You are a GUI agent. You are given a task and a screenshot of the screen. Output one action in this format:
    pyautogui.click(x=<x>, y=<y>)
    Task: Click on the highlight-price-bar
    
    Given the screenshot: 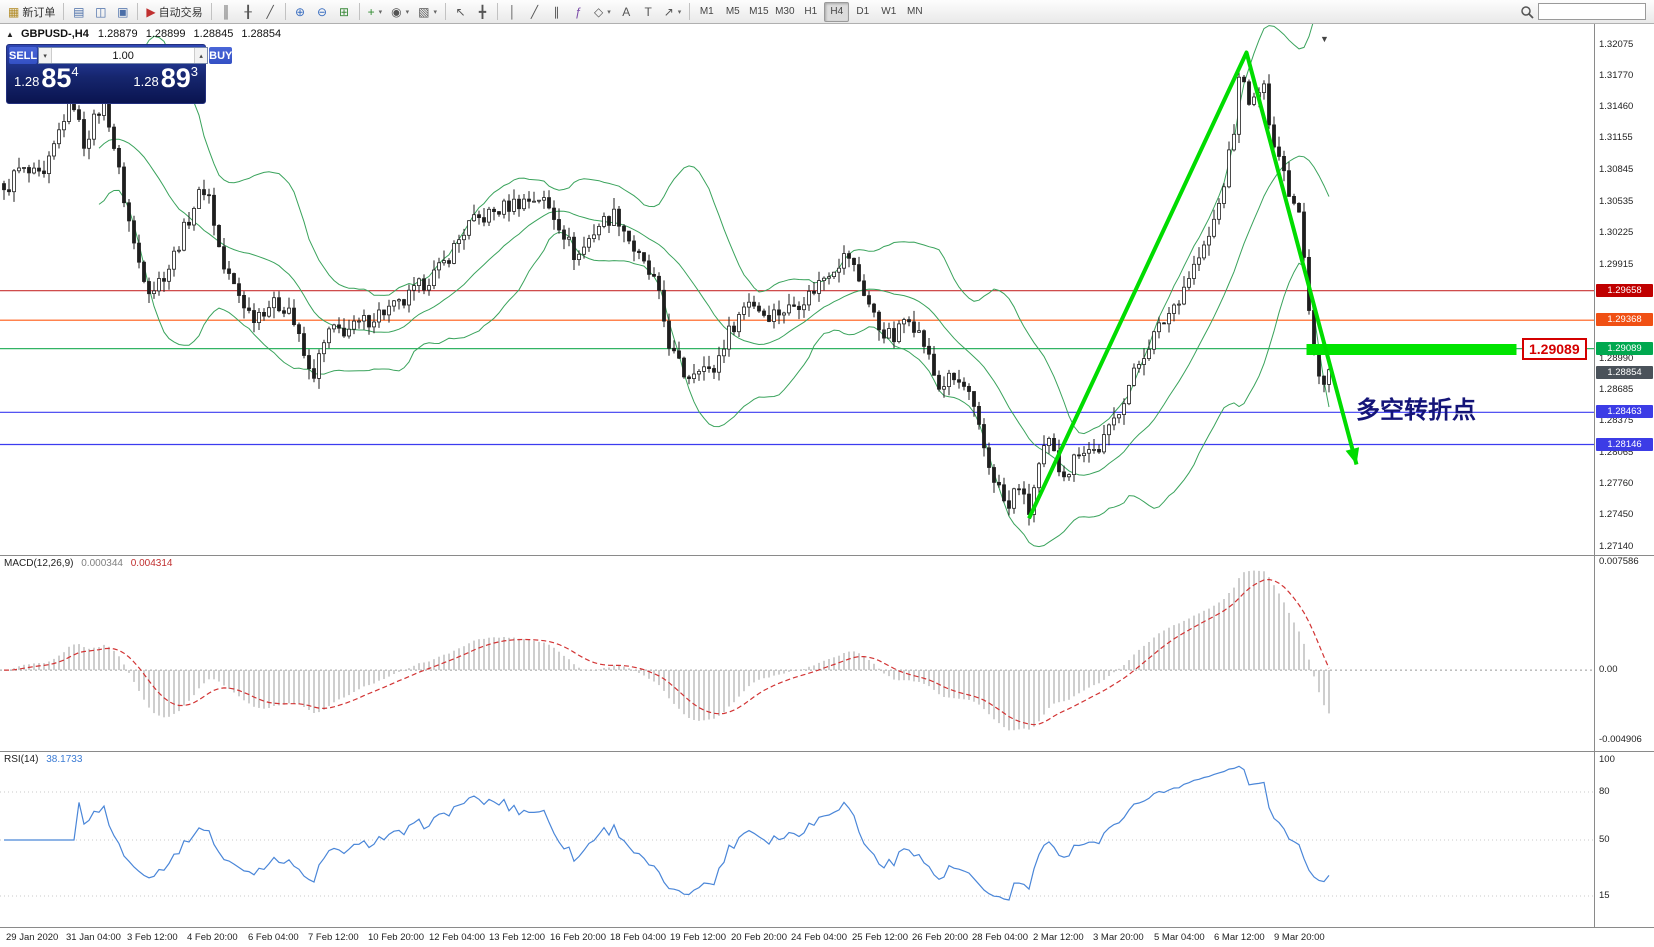 What is the action you would take?
    pyautogui.click(x=1411, y=349)
    